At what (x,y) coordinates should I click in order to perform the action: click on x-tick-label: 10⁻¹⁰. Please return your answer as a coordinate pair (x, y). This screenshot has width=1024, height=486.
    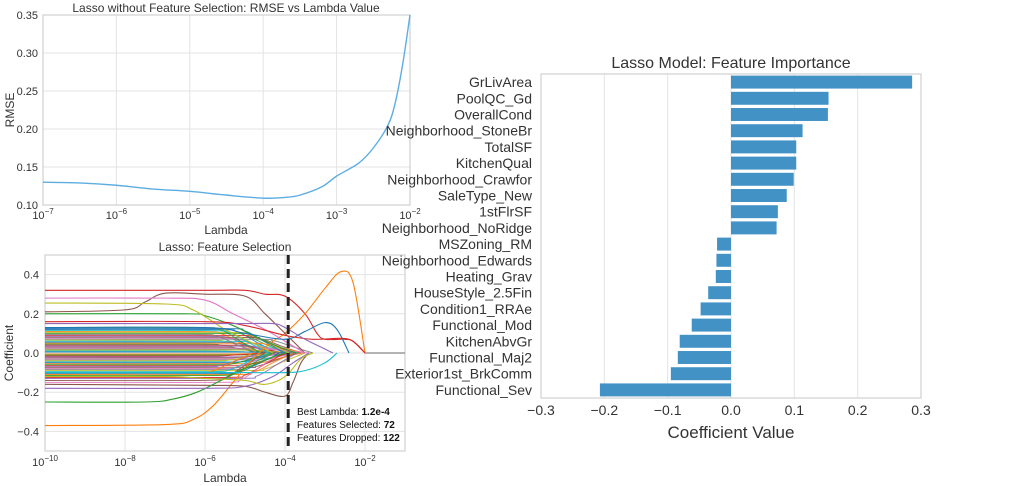
    Looking at the image, I should click on (45, 461).